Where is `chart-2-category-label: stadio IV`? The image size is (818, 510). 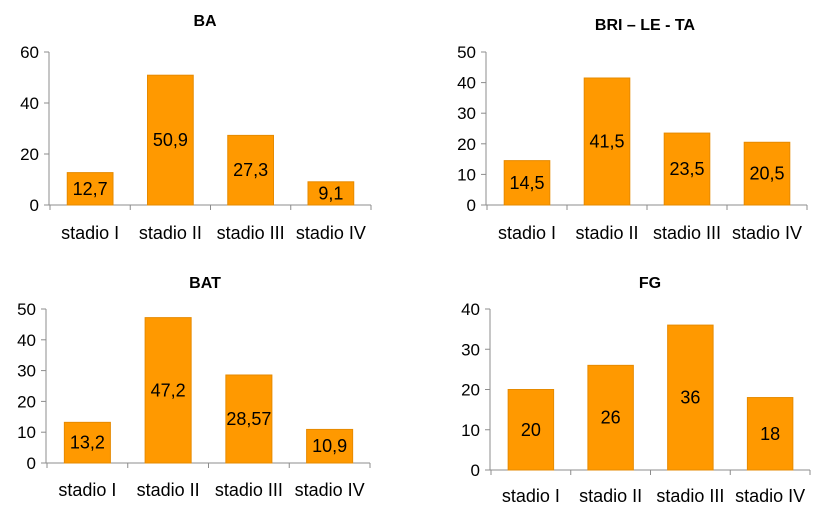 chart-2-category-label: stadio IV is located at coordinates (767, 233).